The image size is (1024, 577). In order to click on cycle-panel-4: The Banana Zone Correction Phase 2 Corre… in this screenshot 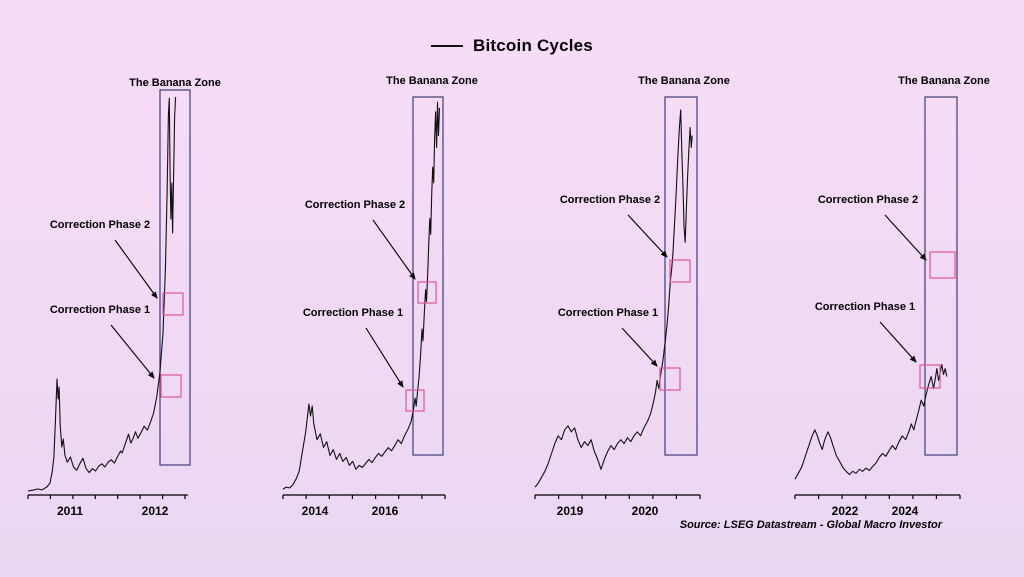, I will do `click(892, 296)`.